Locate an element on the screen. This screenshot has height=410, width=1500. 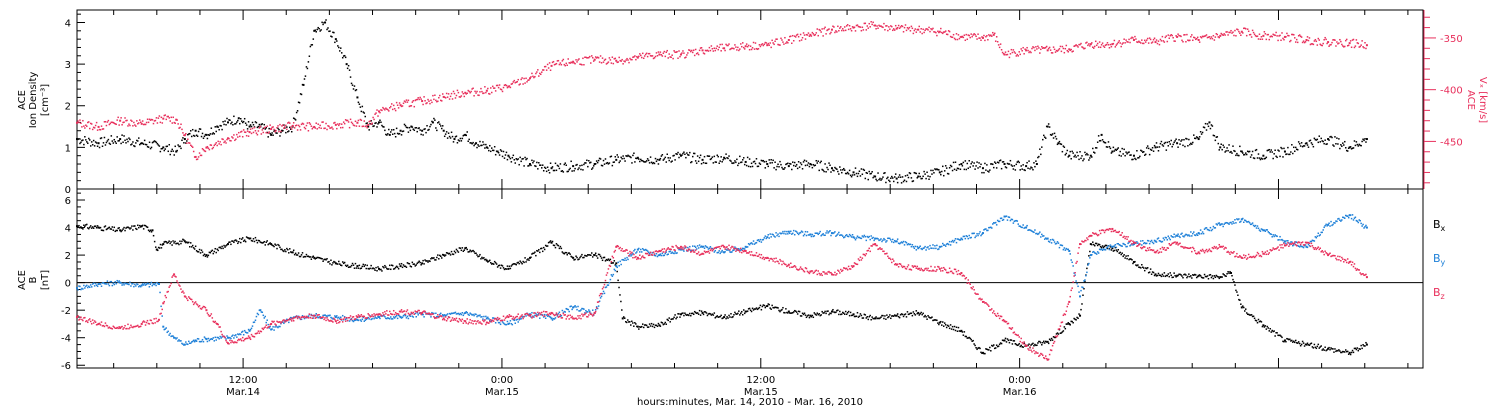
x-tick-date-label: Mar.14 is located at coordinates (243, 392).